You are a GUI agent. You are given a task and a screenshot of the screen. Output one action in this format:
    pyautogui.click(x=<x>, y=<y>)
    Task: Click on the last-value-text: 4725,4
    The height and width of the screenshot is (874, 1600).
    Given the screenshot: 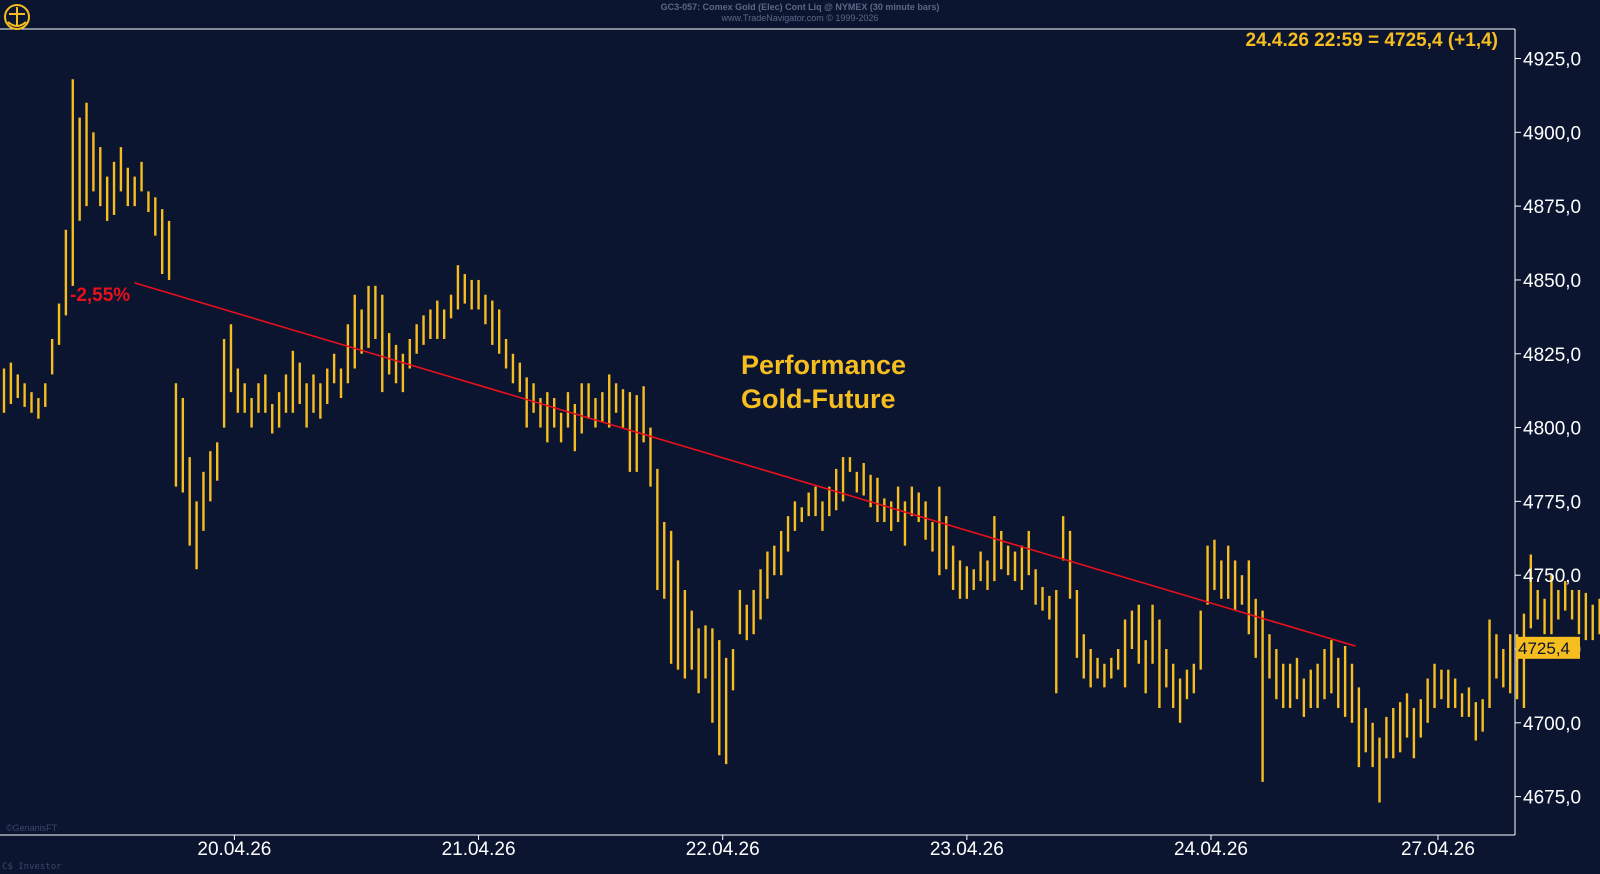 What is the action you would take?
    pyautogui.click(x=1544, y=648)
    